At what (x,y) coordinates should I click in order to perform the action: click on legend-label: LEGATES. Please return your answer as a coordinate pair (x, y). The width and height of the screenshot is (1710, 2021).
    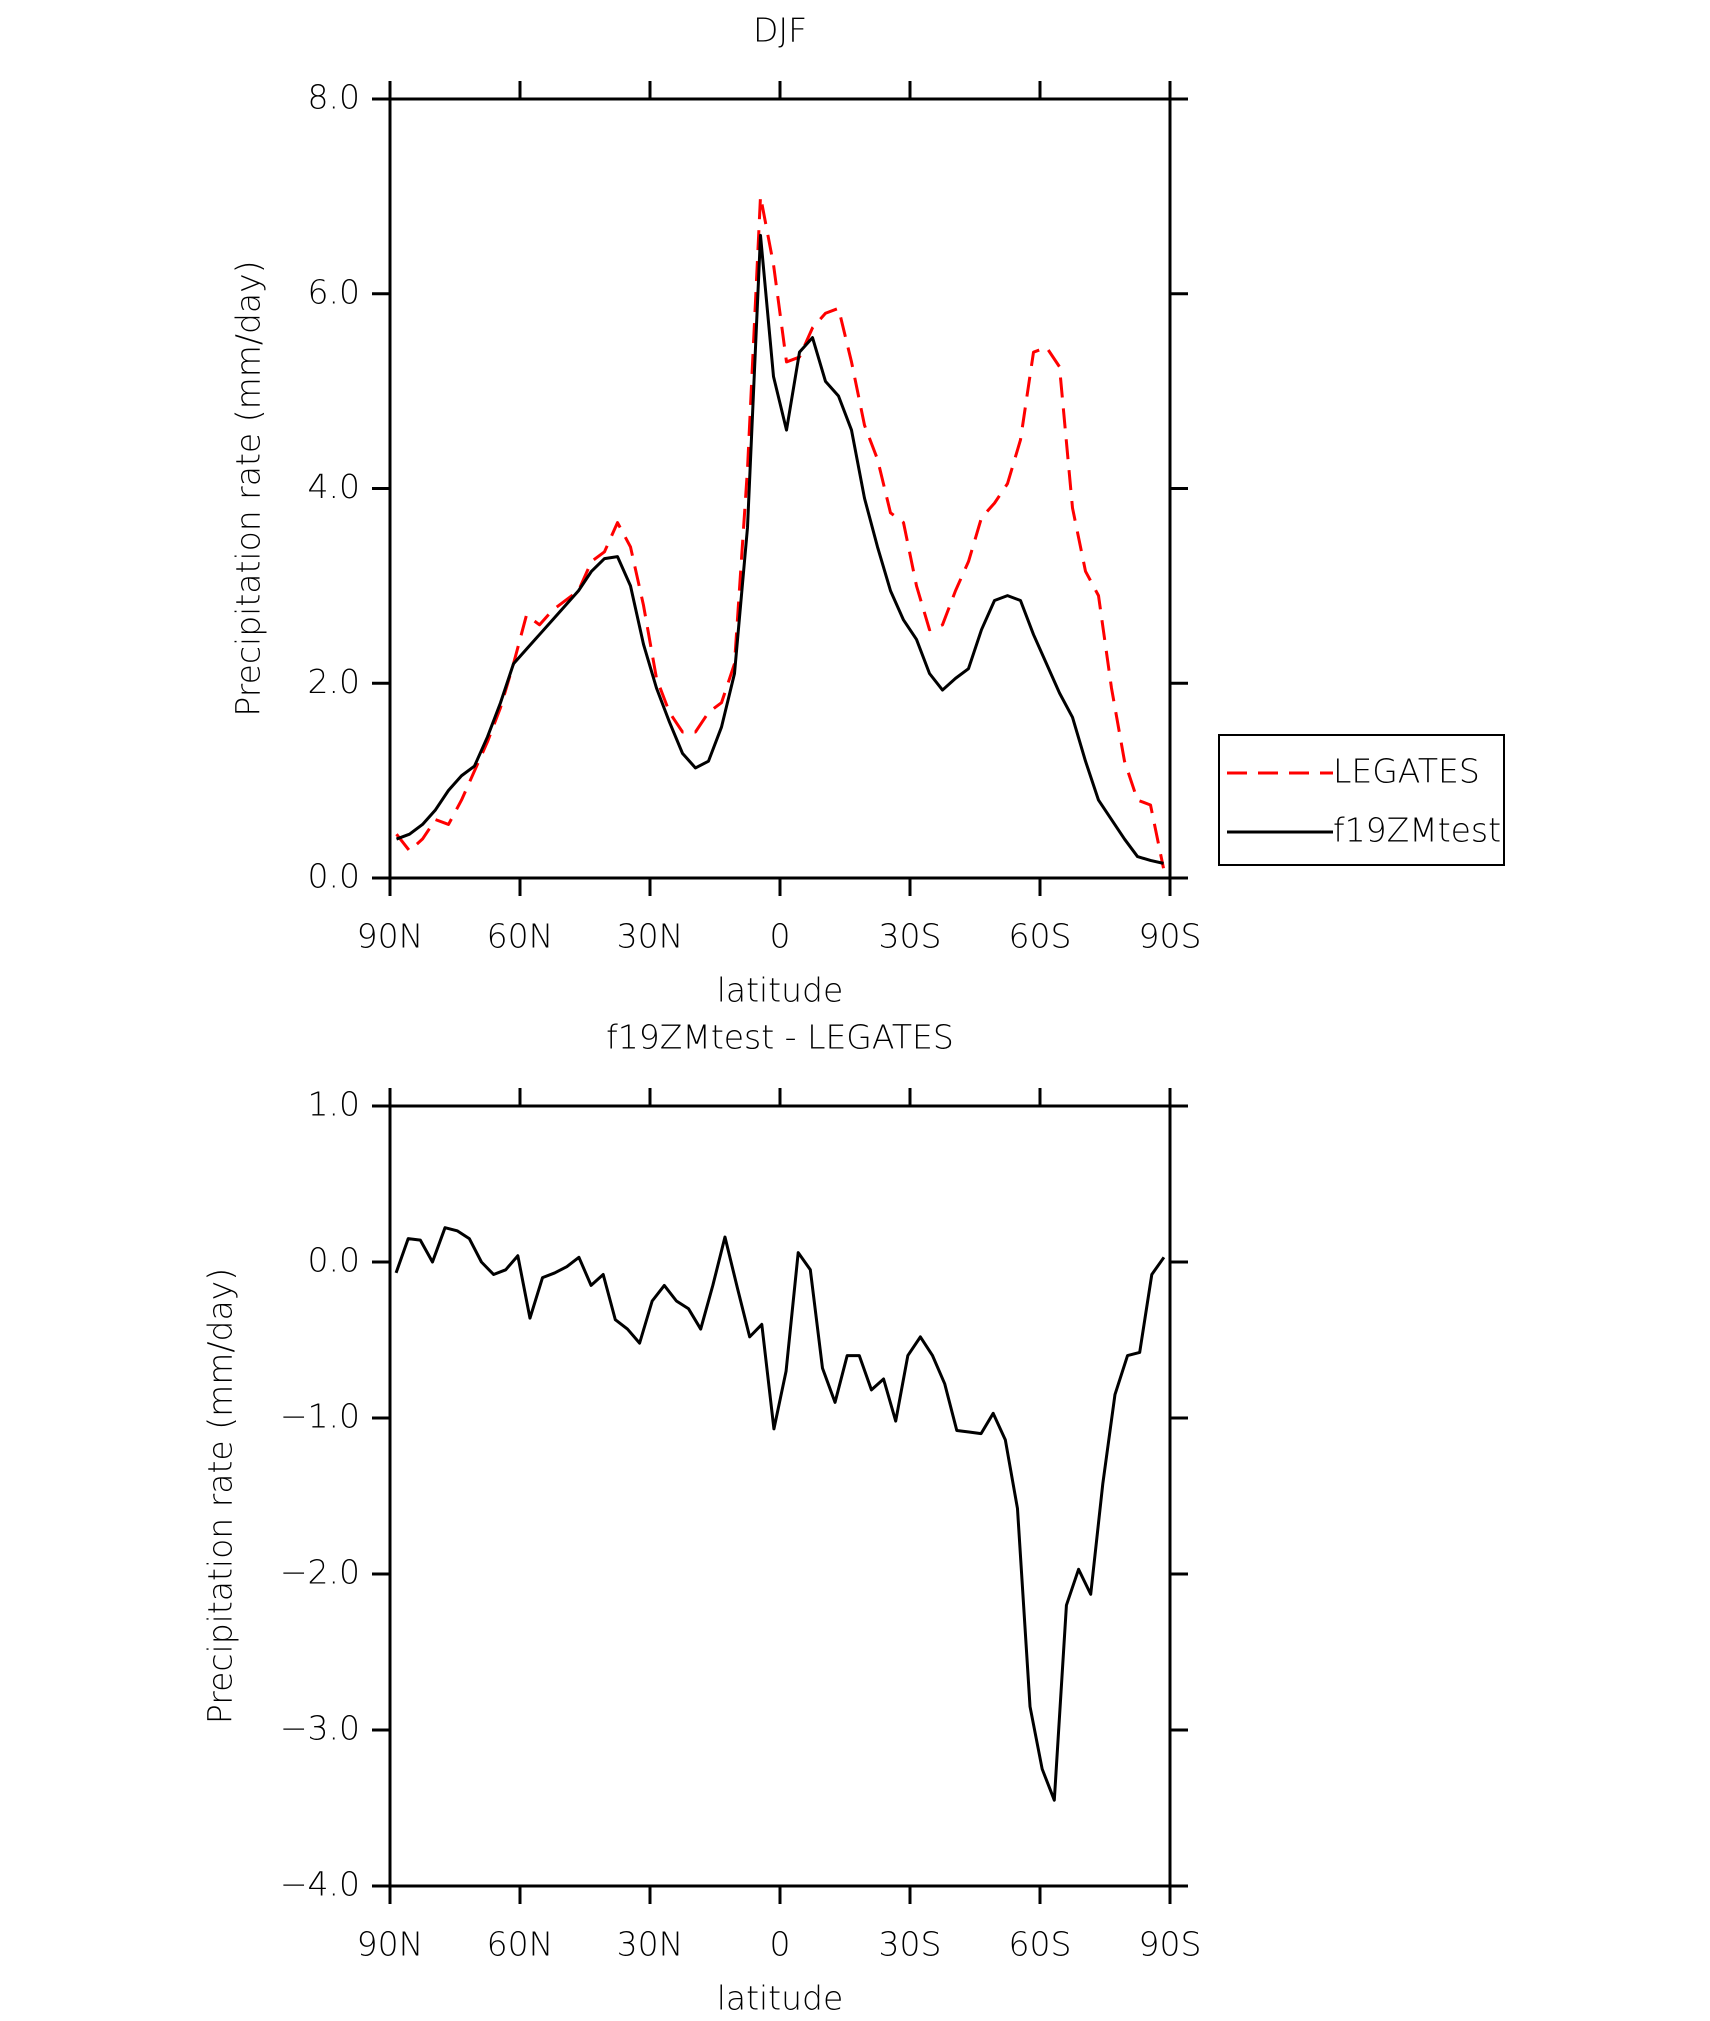
    Looking at the image, I should click on (1406, 771).